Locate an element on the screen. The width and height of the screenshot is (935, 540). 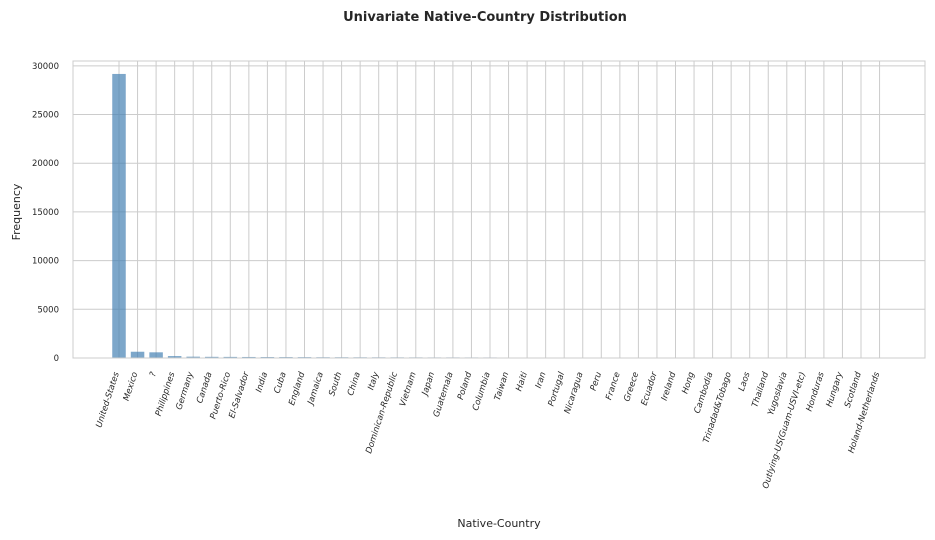
x-tick-label: Vietnam is located at coordinates (408, 389).